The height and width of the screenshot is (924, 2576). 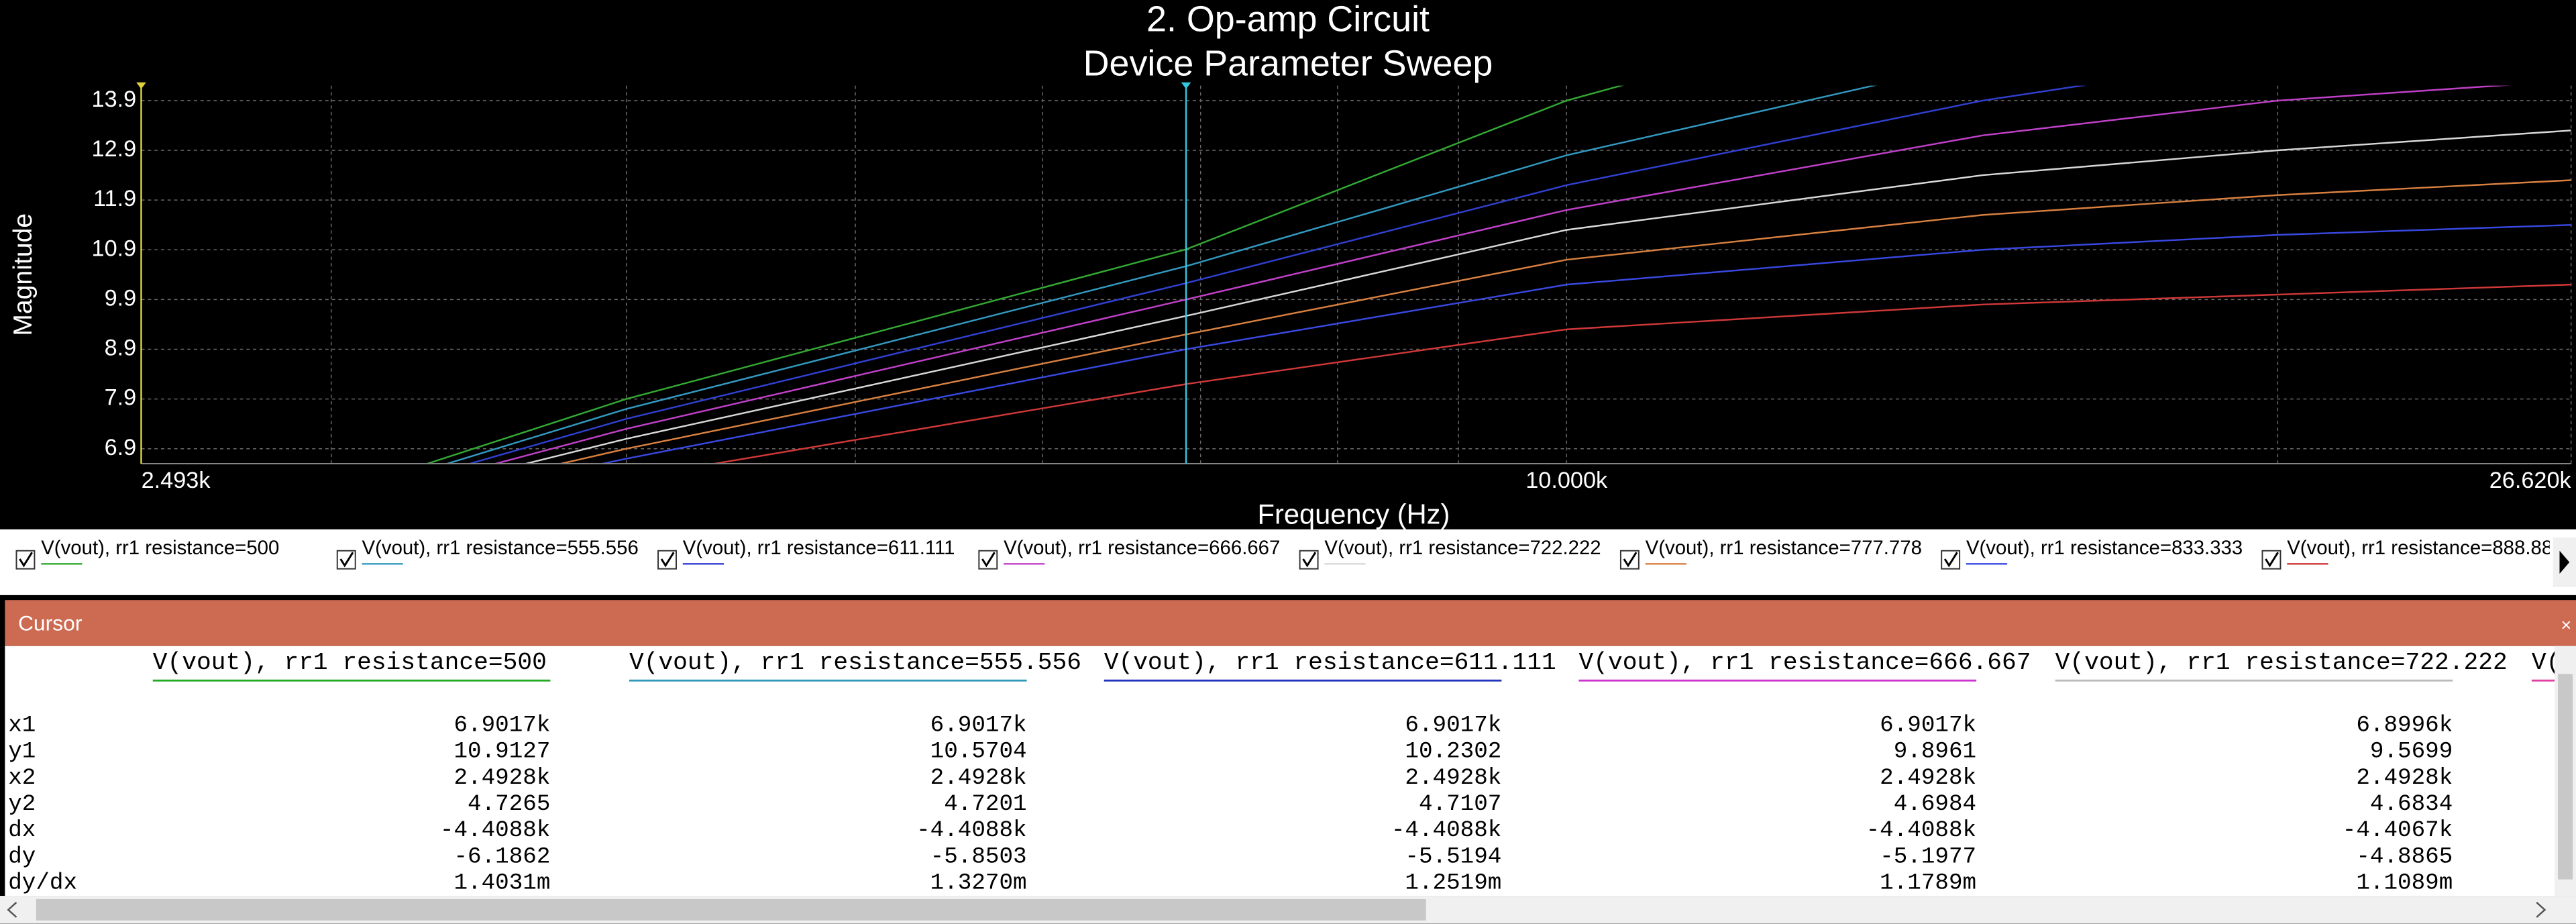 What do you see at coordinates (1288, 19) in the screenshot?
I see `chart-title: 2. Op-amp Circuit` at bounding box center [1288, 19].